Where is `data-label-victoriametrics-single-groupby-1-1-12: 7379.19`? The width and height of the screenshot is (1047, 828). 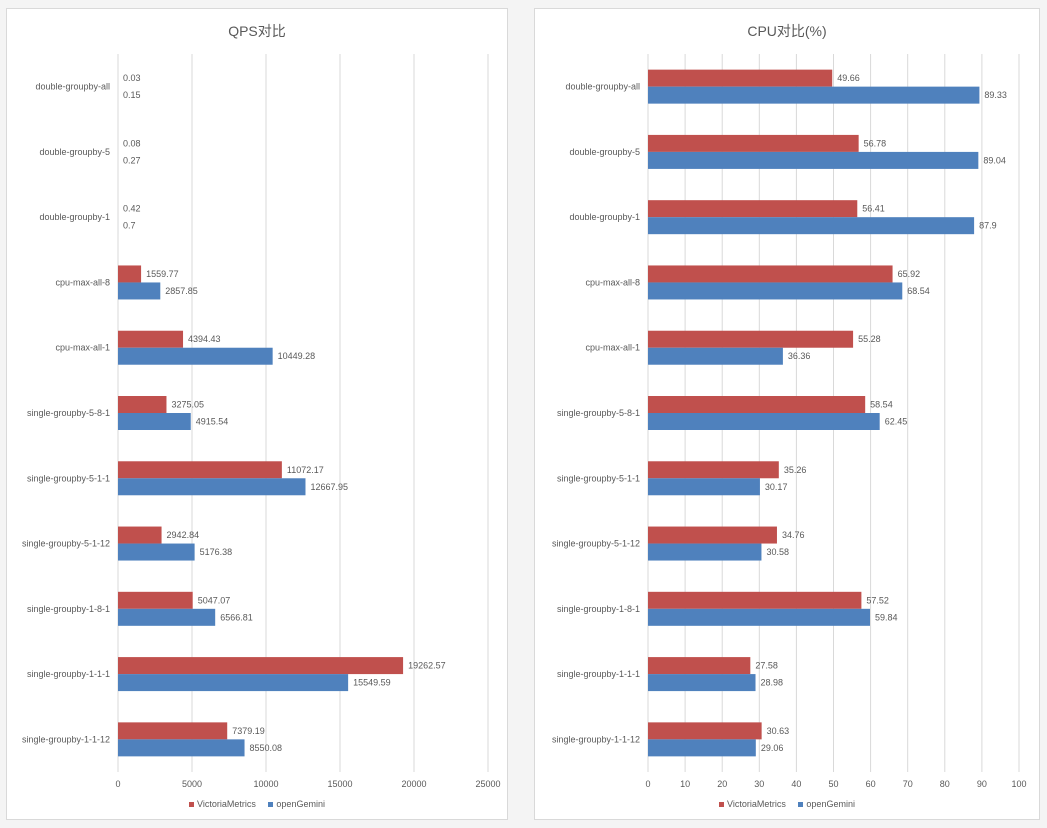
data-label-victoriametrics-single-groupby-1-1-12: 7379.19 is located at coordinates (248, 731).